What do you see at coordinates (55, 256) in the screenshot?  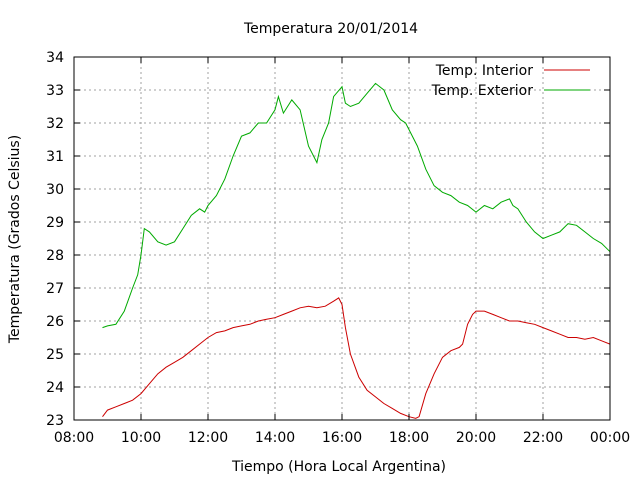 I see `y-tick-label: 28` at bounding box center [55, 256].